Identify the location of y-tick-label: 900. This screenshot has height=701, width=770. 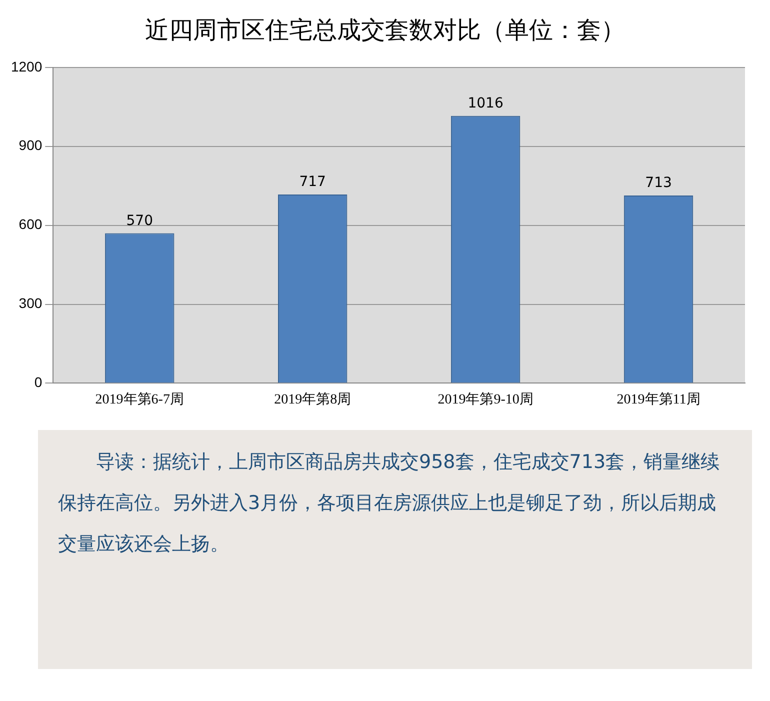
(30, 145).